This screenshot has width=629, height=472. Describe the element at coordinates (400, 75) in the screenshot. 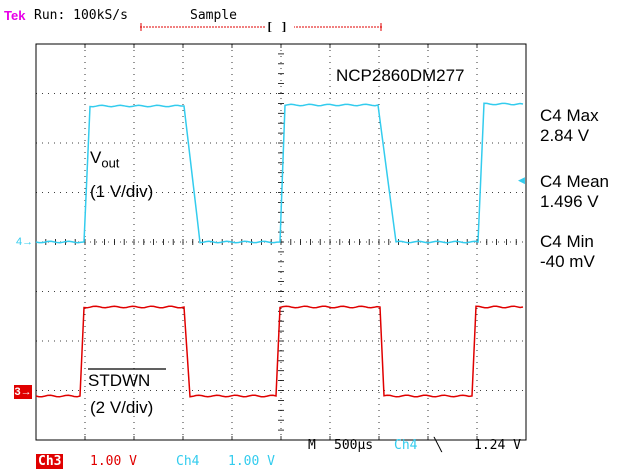

I see `device-model-label: NCP2860DM277` at that location.